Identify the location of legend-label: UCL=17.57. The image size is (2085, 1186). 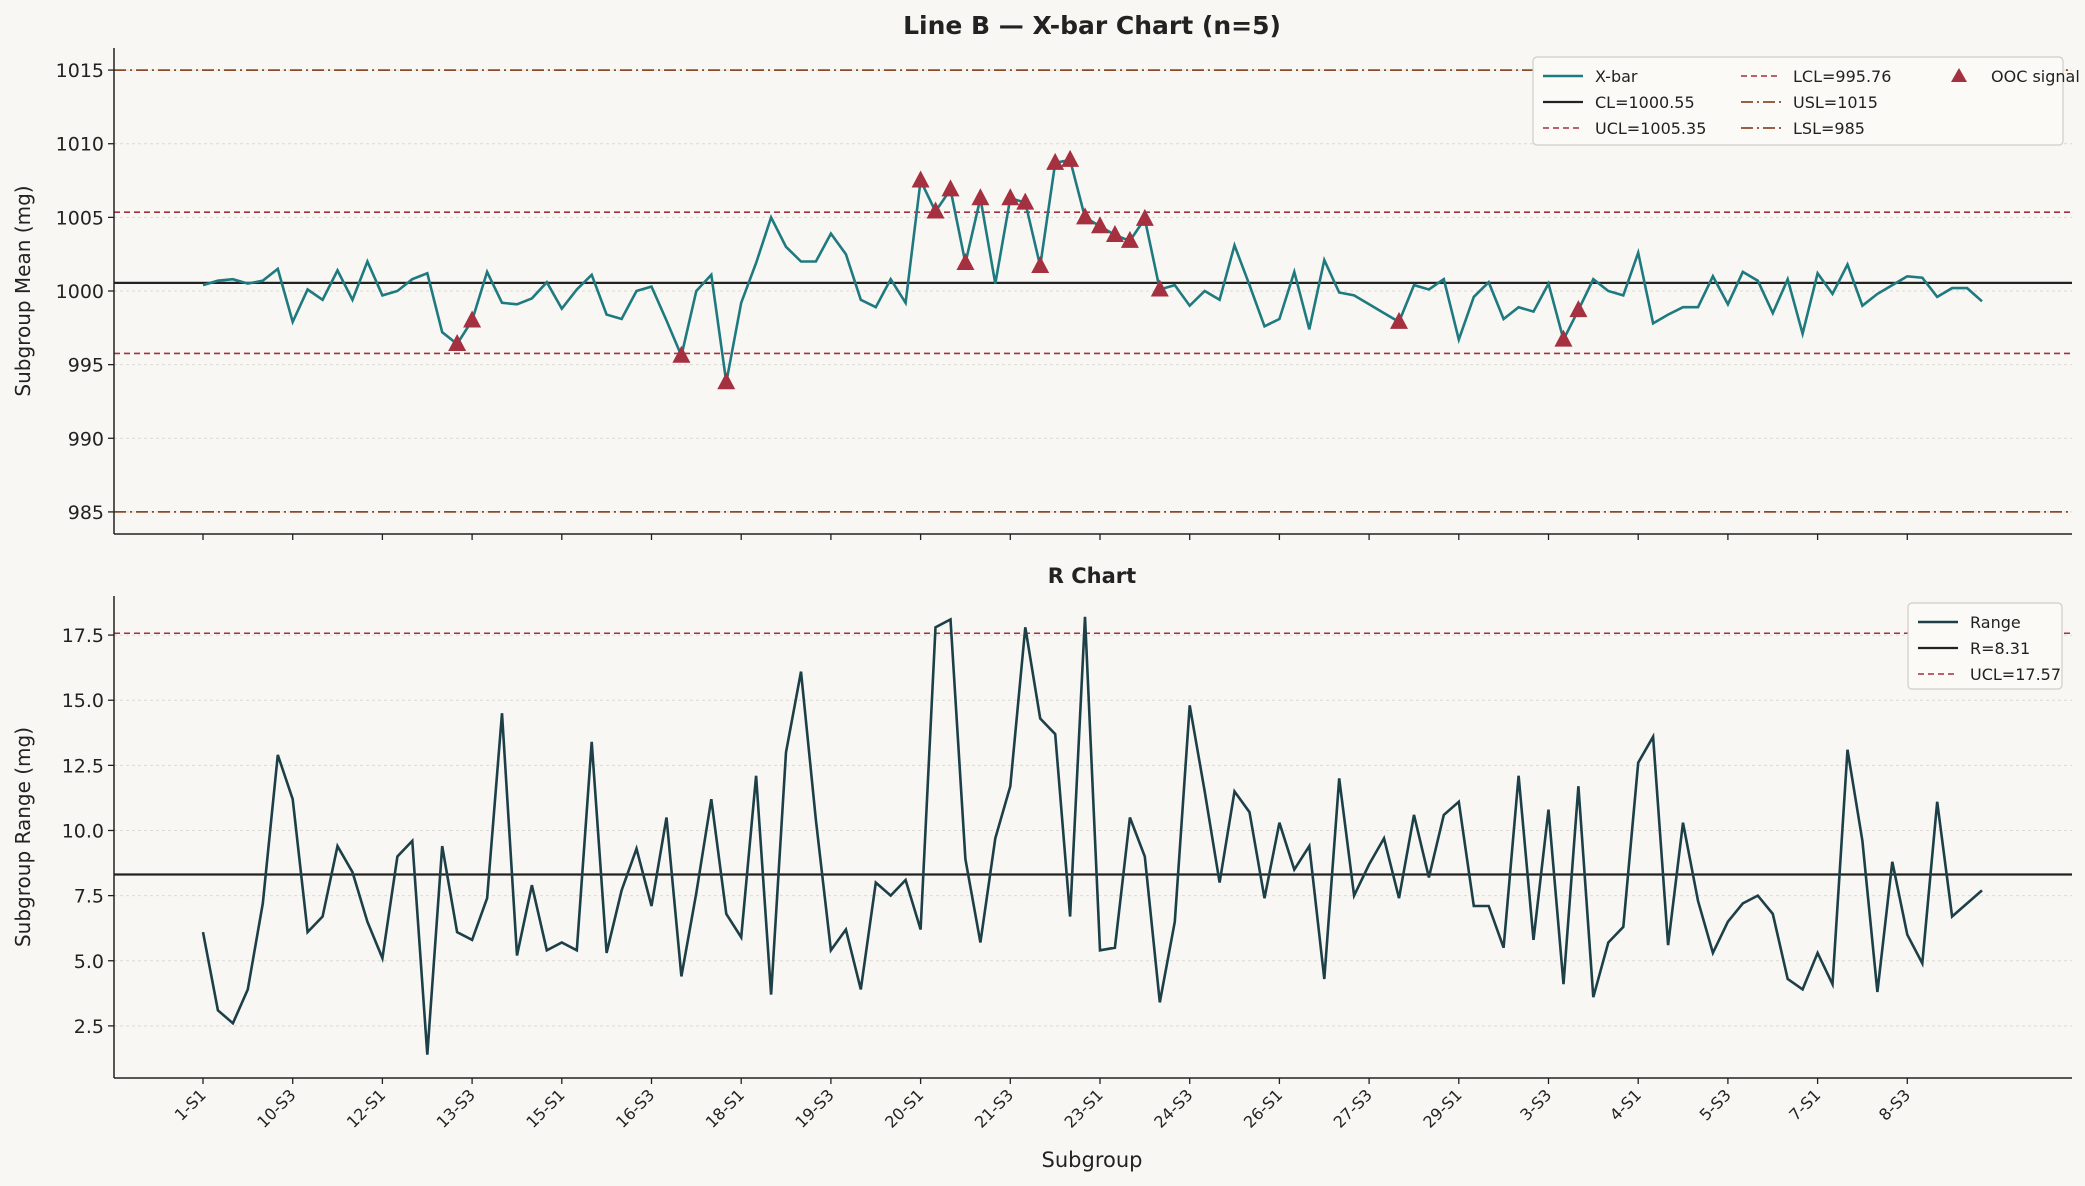
(2015, 674).